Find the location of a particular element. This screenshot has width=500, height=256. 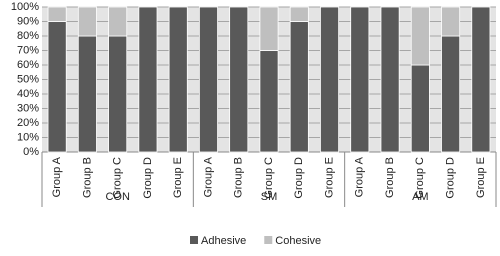

y-tick-label: 0% is located at coordinates (31, 152).